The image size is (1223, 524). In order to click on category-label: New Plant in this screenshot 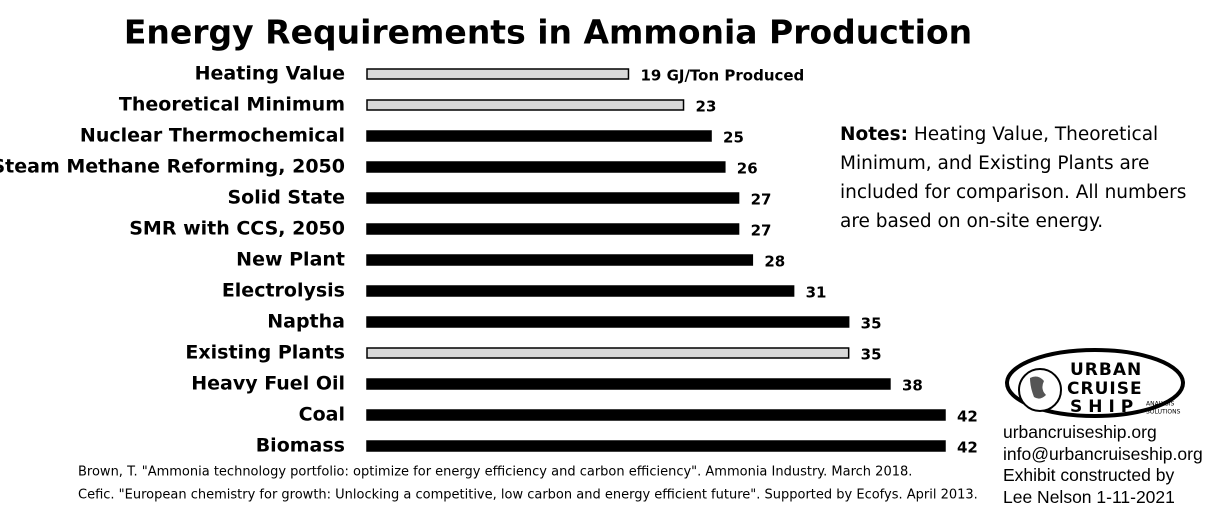, I will do `click(290, 260)`.